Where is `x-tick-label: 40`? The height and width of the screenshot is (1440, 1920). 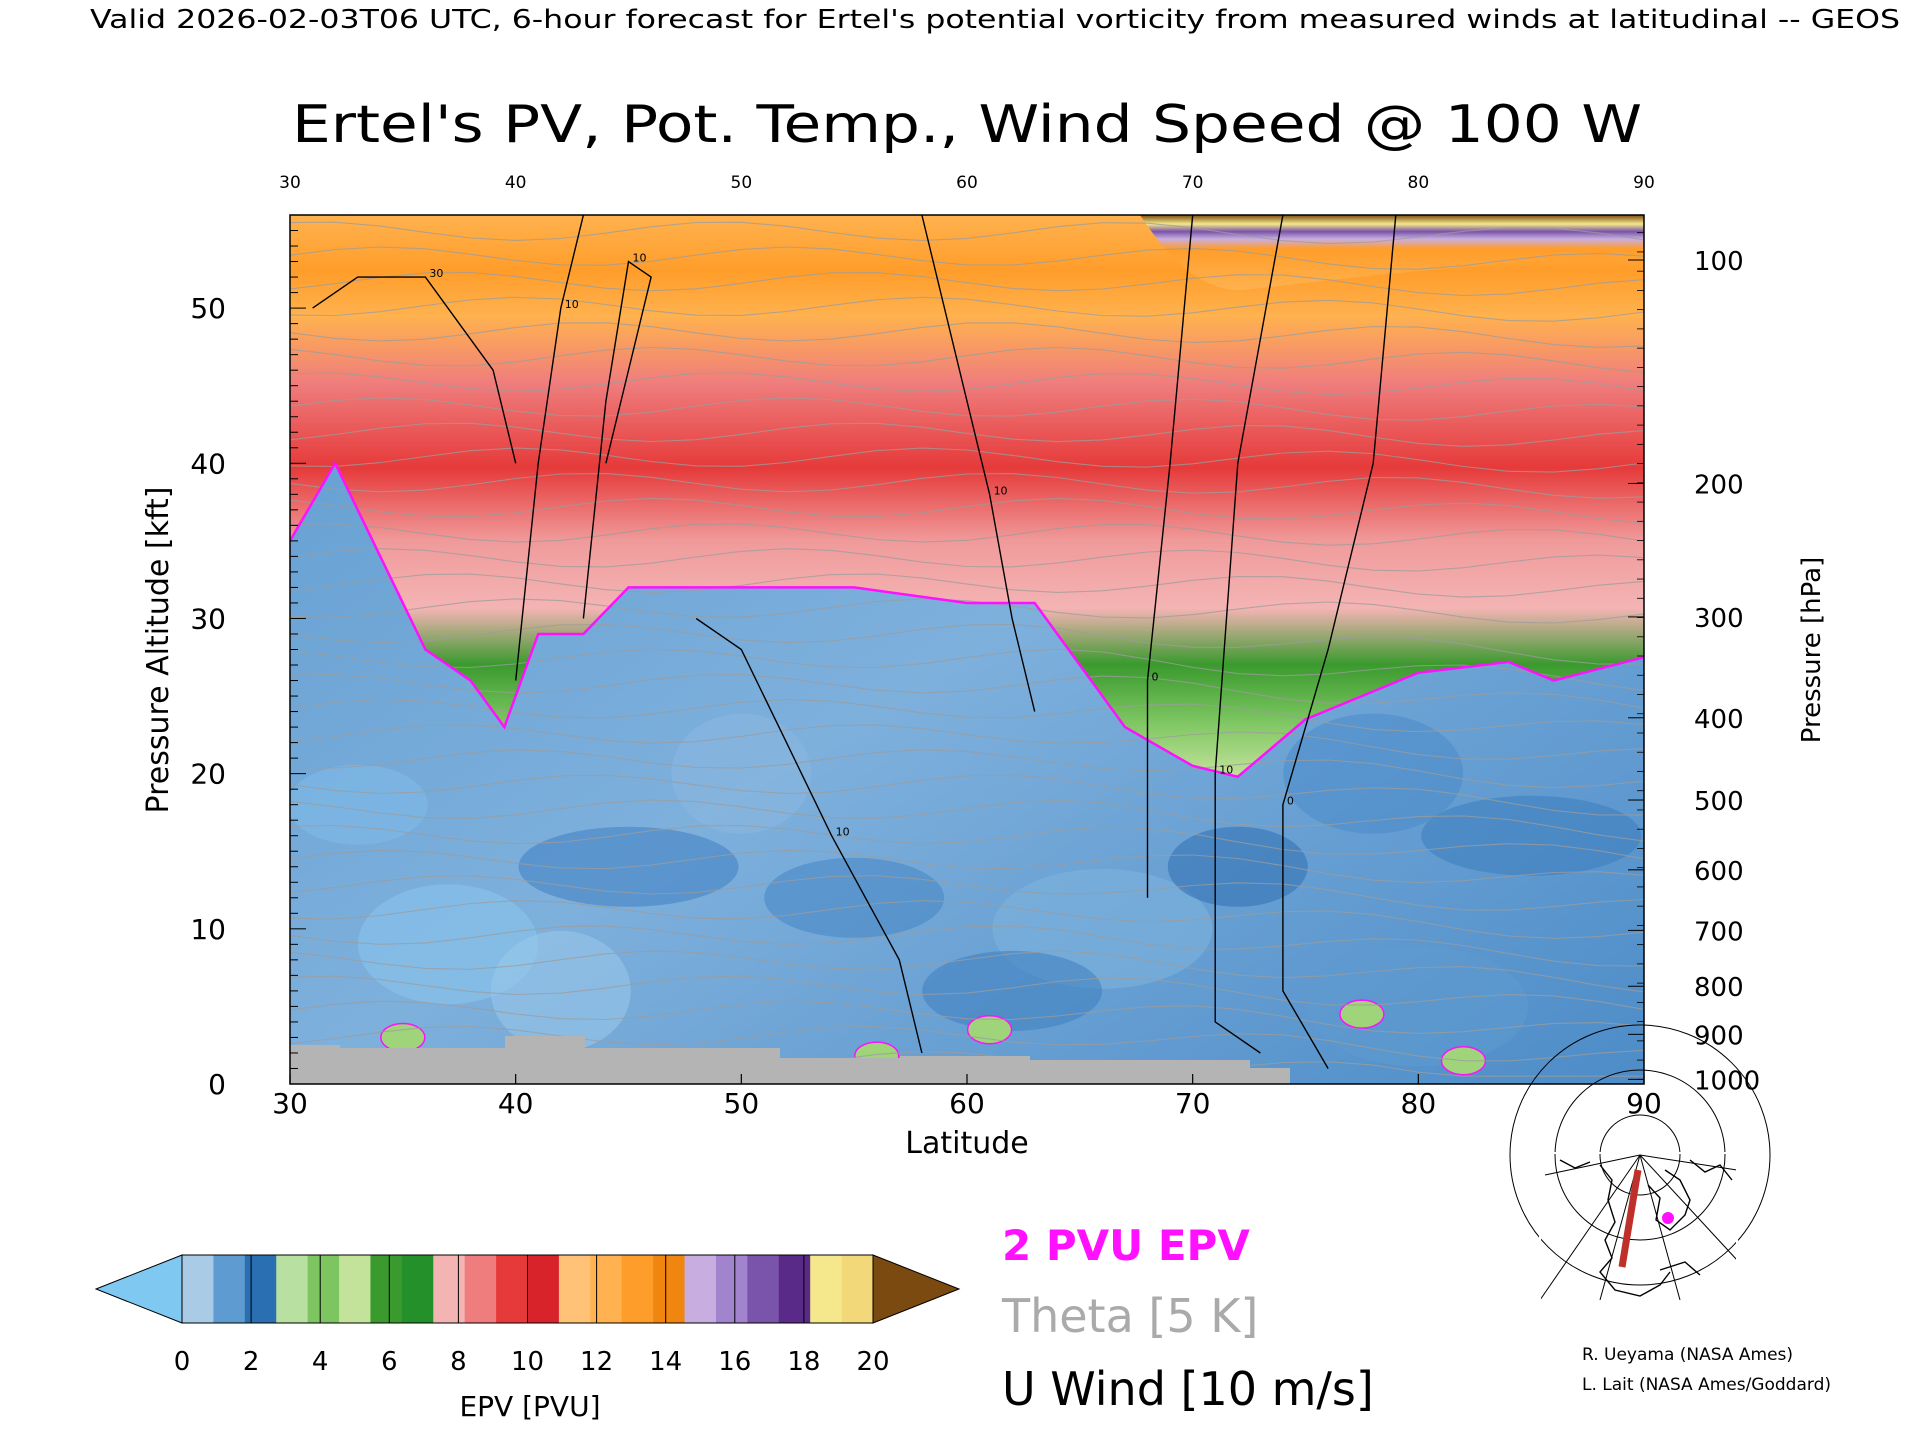
x-tick-label: 40 is located at coordinates (516, 1103).